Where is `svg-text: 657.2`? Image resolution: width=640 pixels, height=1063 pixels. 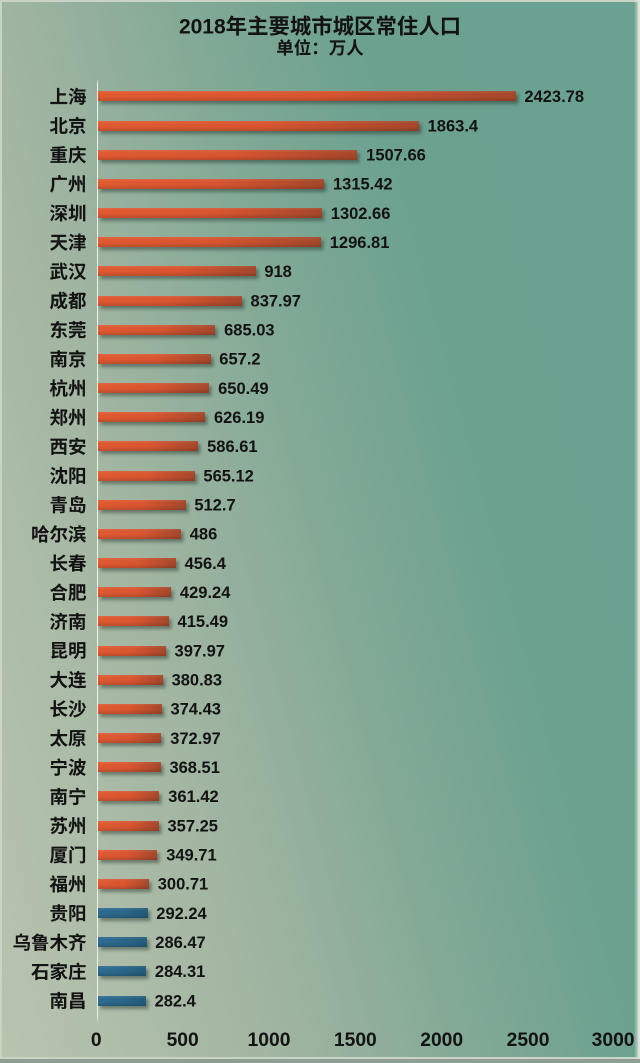 svg-text: 657.2 is located at coordinates (239, 360).